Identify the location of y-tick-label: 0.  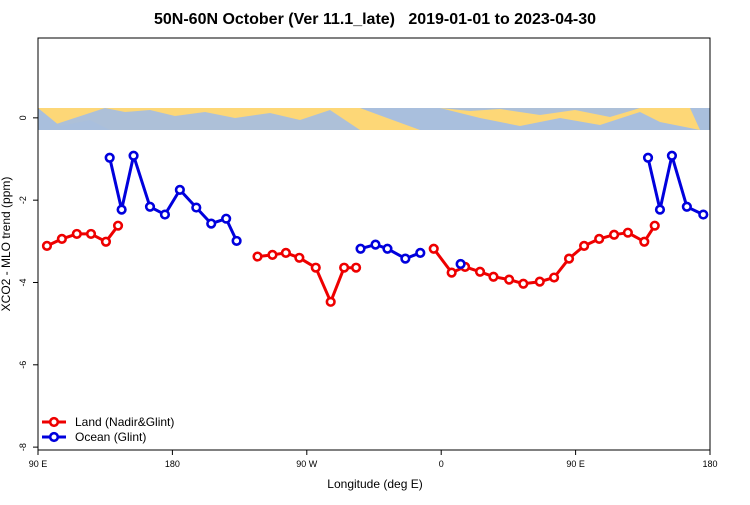
(23, 117).